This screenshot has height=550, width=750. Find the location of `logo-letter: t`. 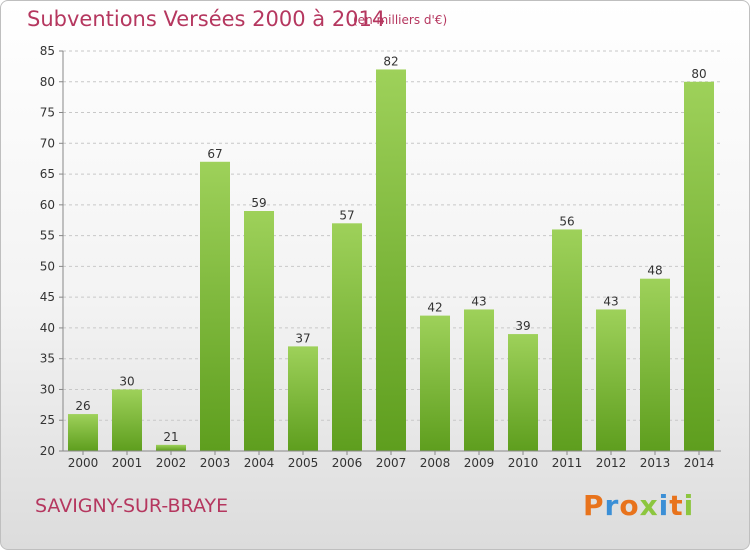

logo-letter: t is located at coordinates (676, 505).